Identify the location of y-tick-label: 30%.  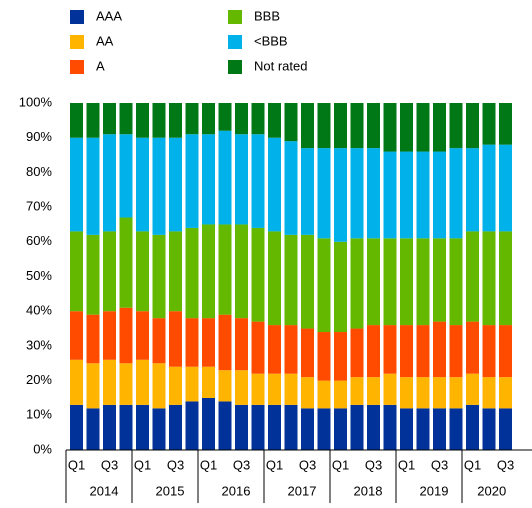
(39, 344).